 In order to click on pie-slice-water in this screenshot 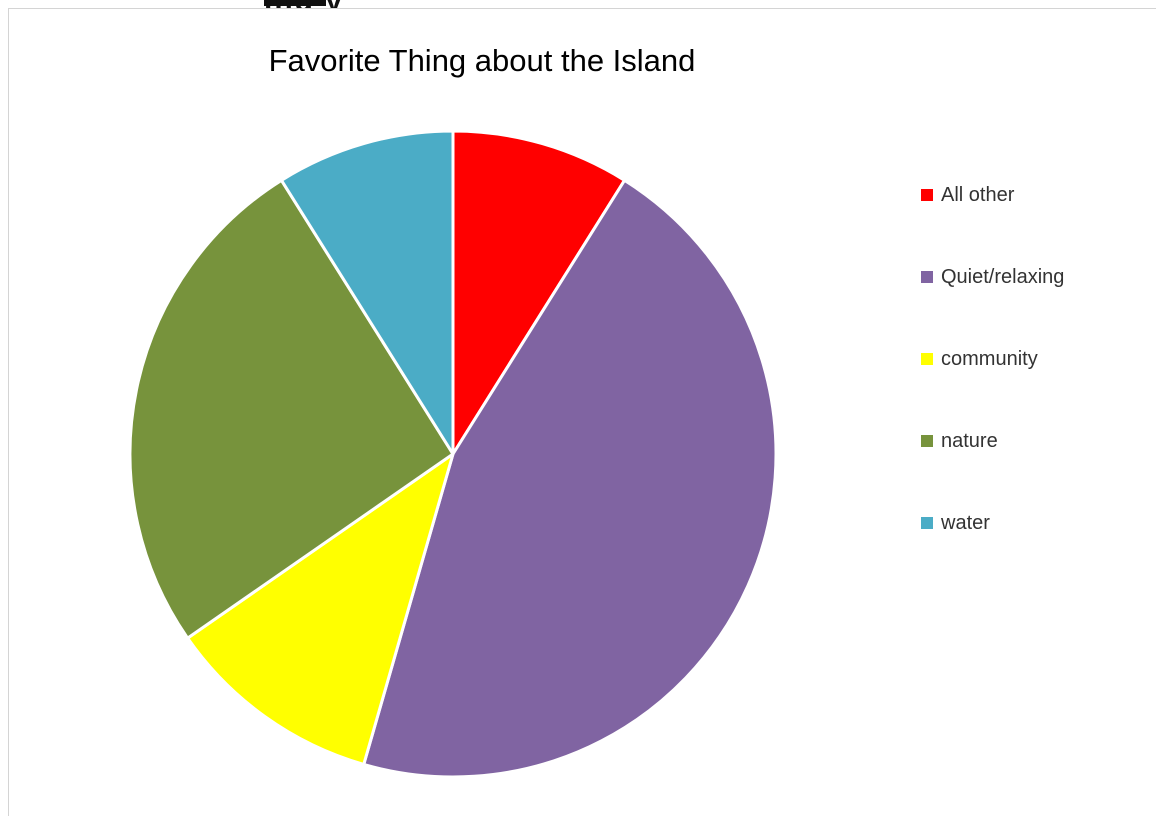, I will do `click(367, 292)`.